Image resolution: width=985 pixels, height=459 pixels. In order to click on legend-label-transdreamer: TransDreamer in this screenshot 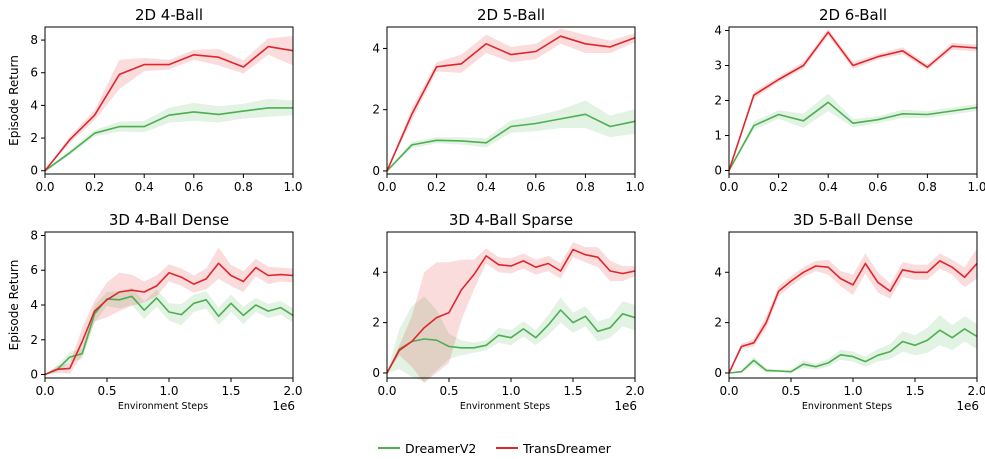, I will do `click(567, 448)`.